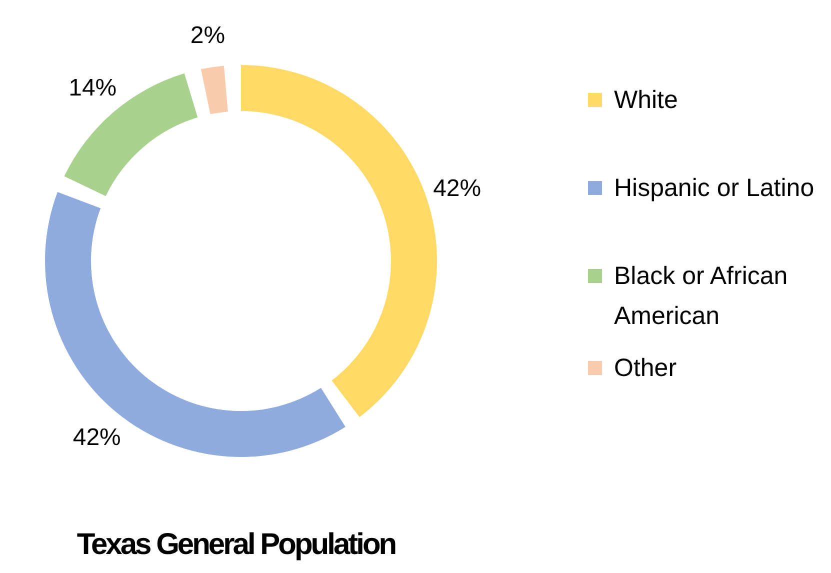 This screenshot has height=573, width=831. What do you see at coordinates (646, 100) in the screenshot?
I see `legend-label: White` at bounding box center [646, 100].